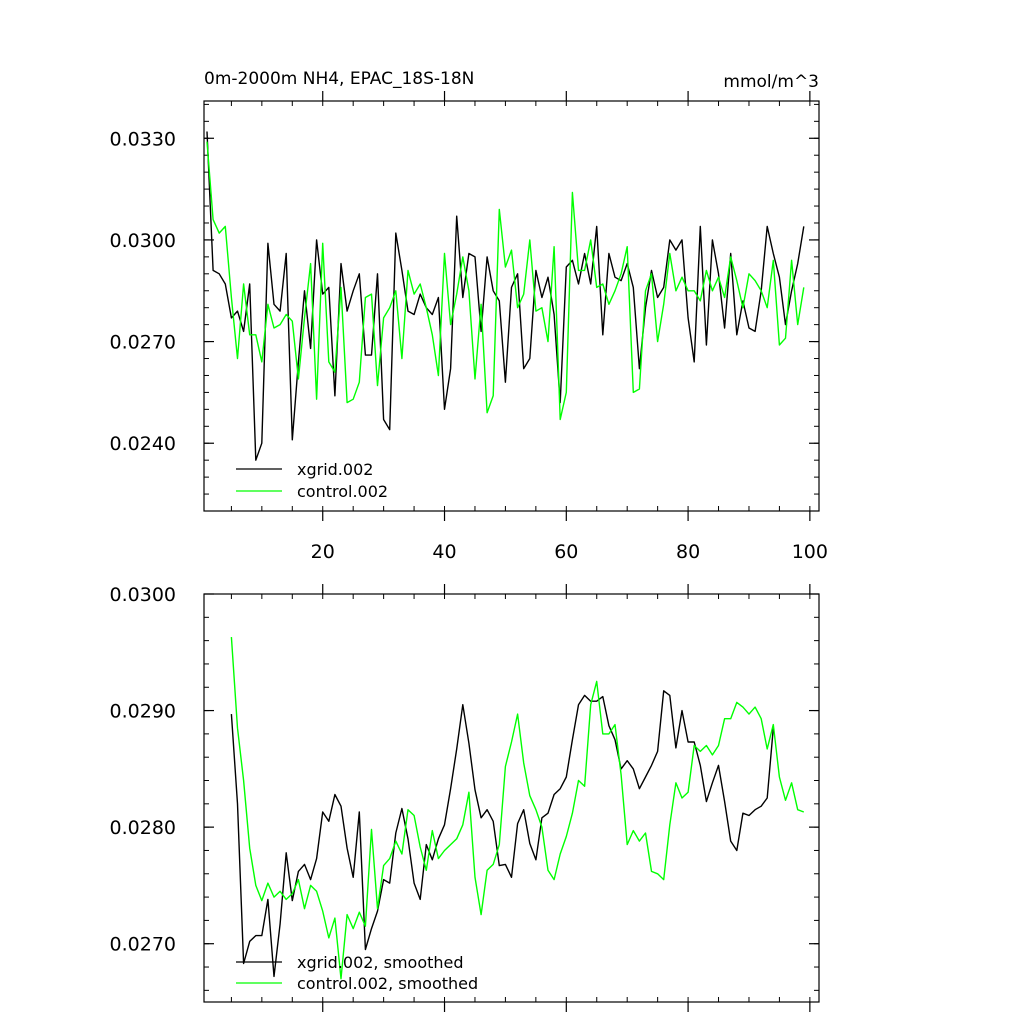  I want to click on y-tick-label: 0.0330, so click(143, 139).